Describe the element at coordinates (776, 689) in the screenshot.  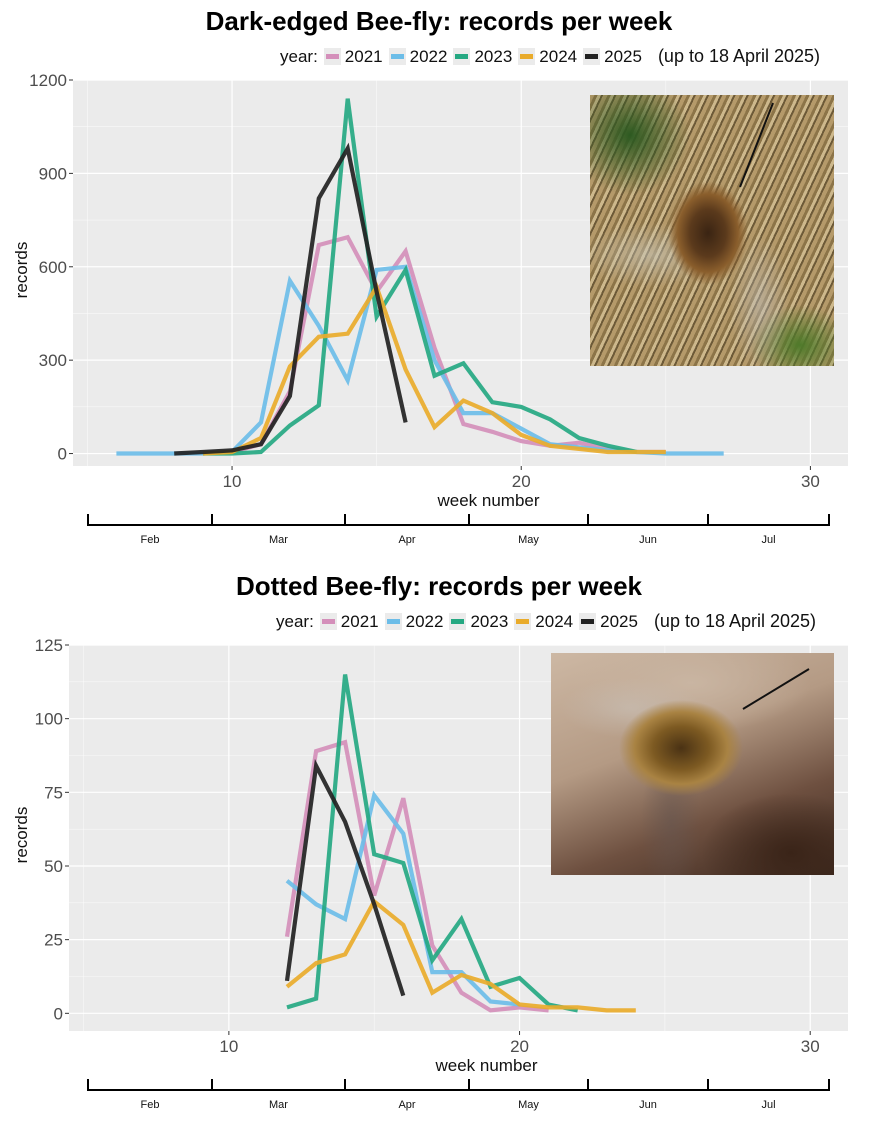
I see `bee-fly-proboscis` at that location.